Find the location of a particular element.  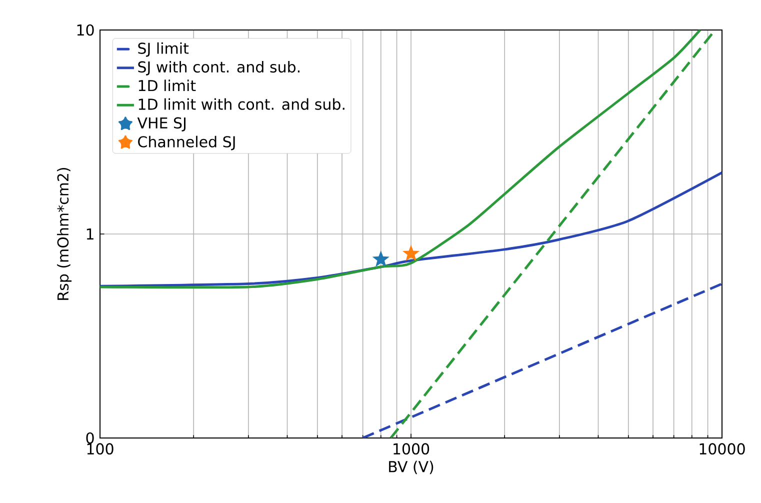

y-tick-label: 0 is located at coordinates (90, 438).